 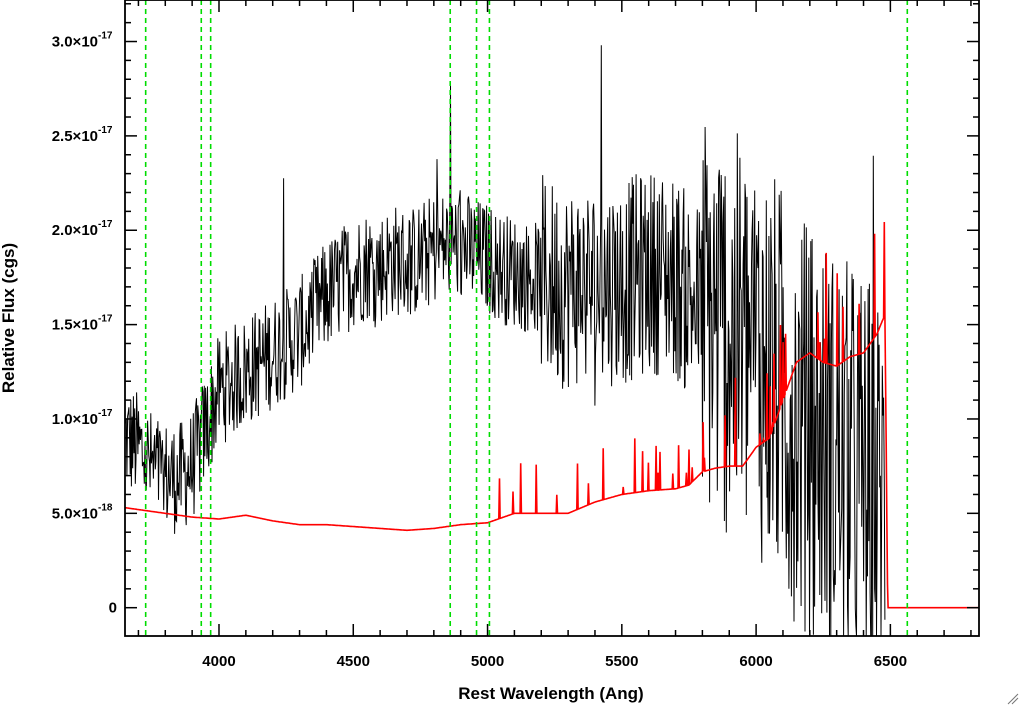 What do you see at coordinates (621, 661) in the screenshot?
I see `x-tick-label: 5500` at bounding box center [621, 661].